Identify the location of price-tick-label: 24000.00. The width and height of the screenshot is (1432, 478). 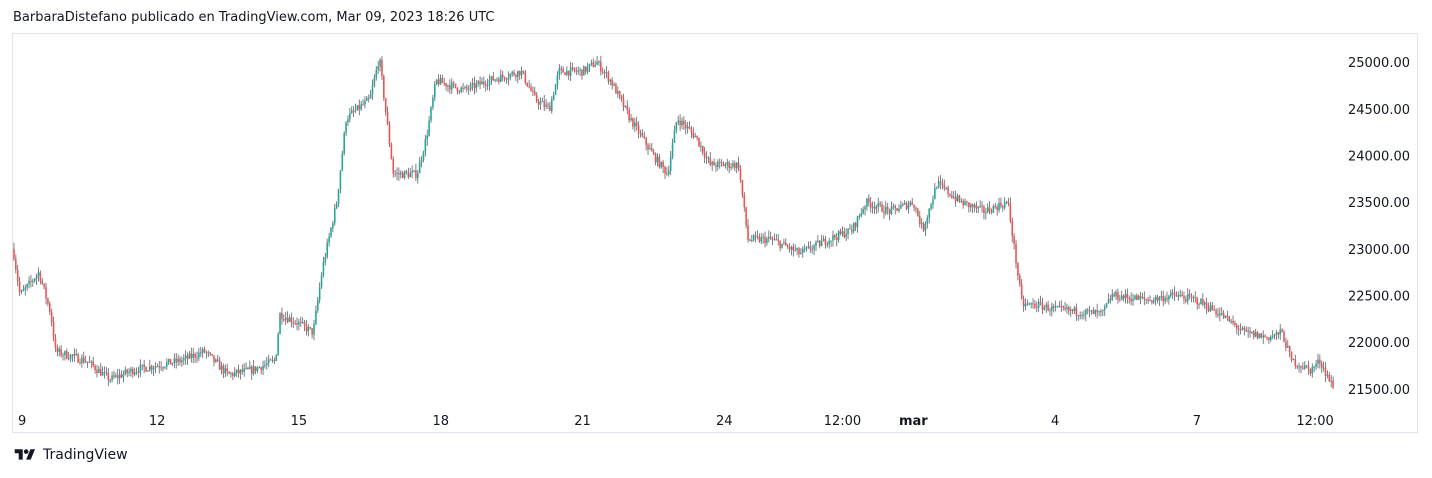
(1379, 156).